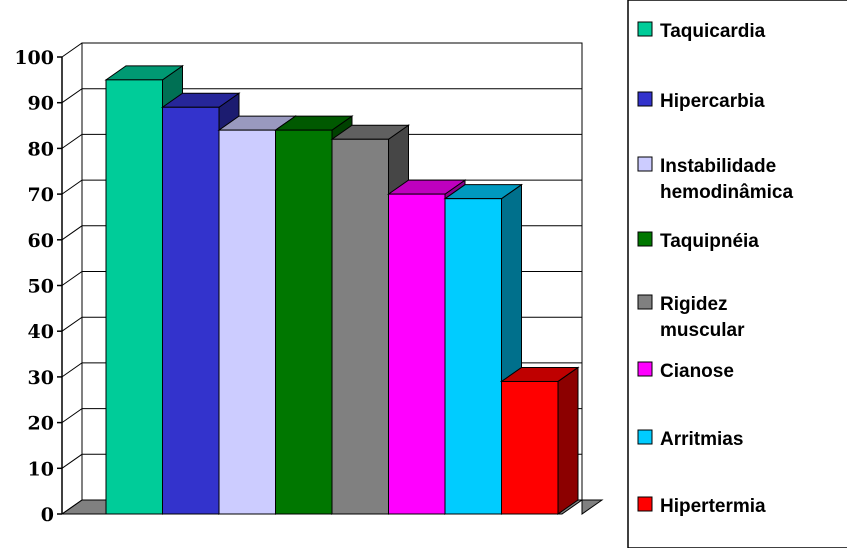 This screenshot has height=548, width=847. I want to click on y-tick-label: 80, so click(41, 149).